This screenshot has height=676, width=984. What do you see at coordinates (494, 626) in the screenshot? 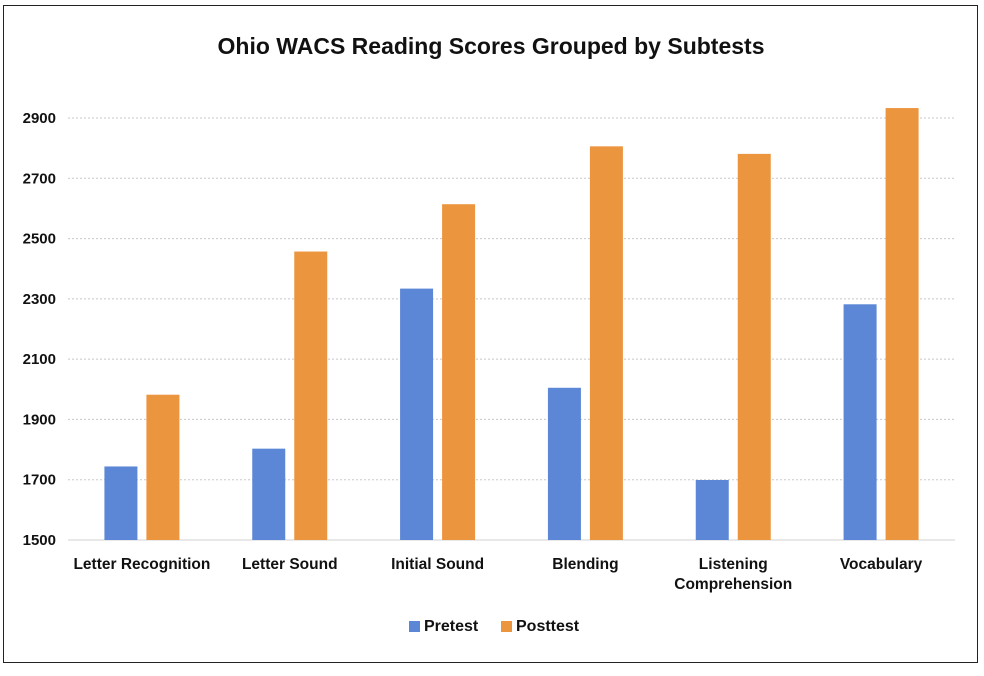
I see `legend: Pretest Posttest` at bounding box center [494, 626].